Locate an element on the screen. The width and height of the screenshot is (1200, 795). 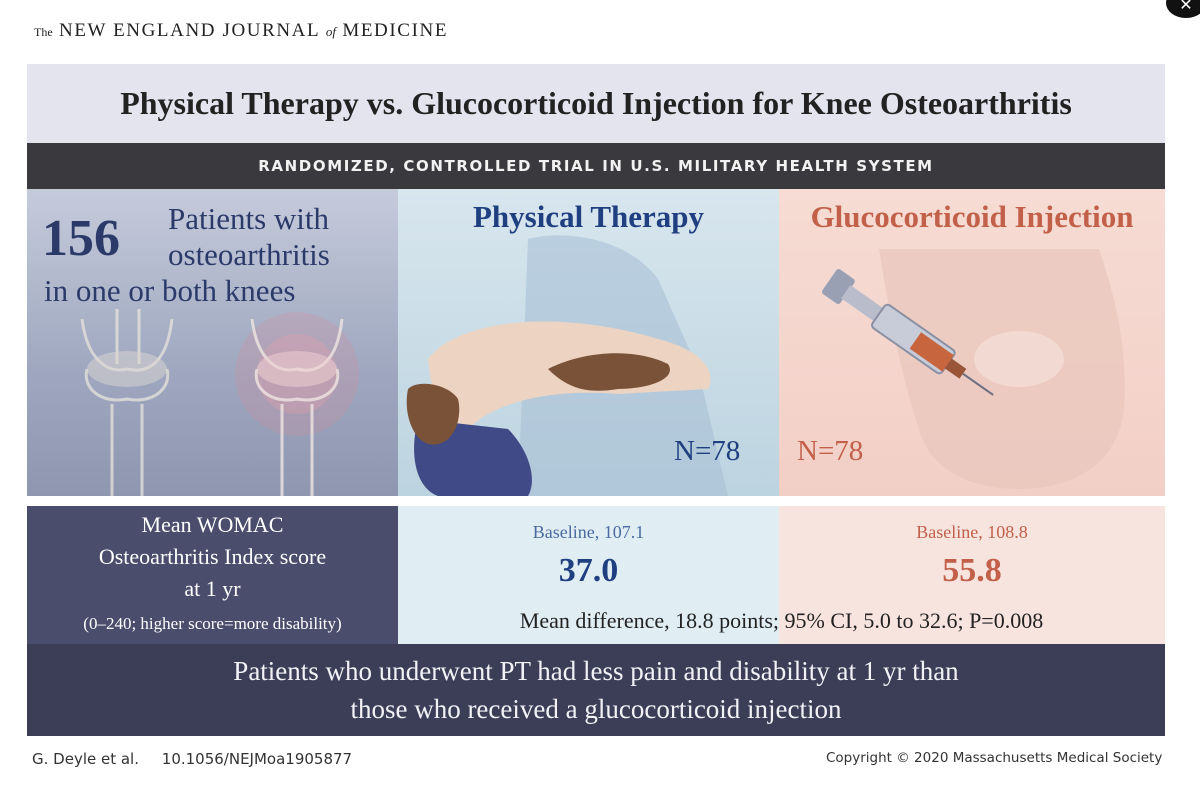
gc-score: 55.8 is located at coordinates (972, 570).